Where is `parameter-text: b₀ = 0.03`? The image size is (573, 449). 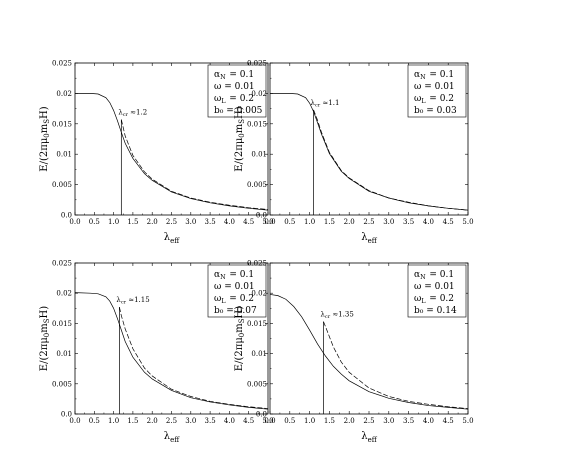 parameter-text: b₀ = 0.03 is located at coordinates (435, 111).